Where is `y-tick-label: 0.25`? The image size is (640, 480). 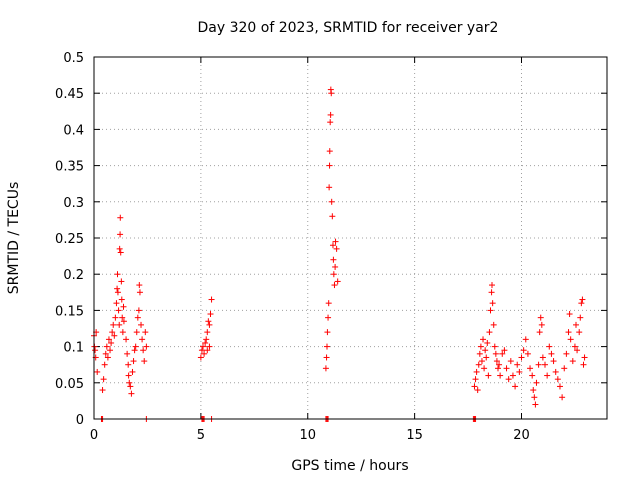
y-tick-label: 0.25 is located at coordinates (69, 239).